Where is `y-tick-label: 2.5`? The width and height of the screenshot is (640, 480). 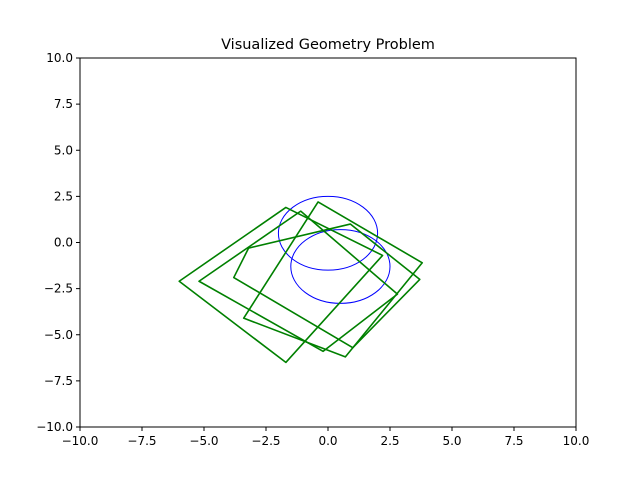 y-tick-label: 2.5 is located at coordinates (63, 196).